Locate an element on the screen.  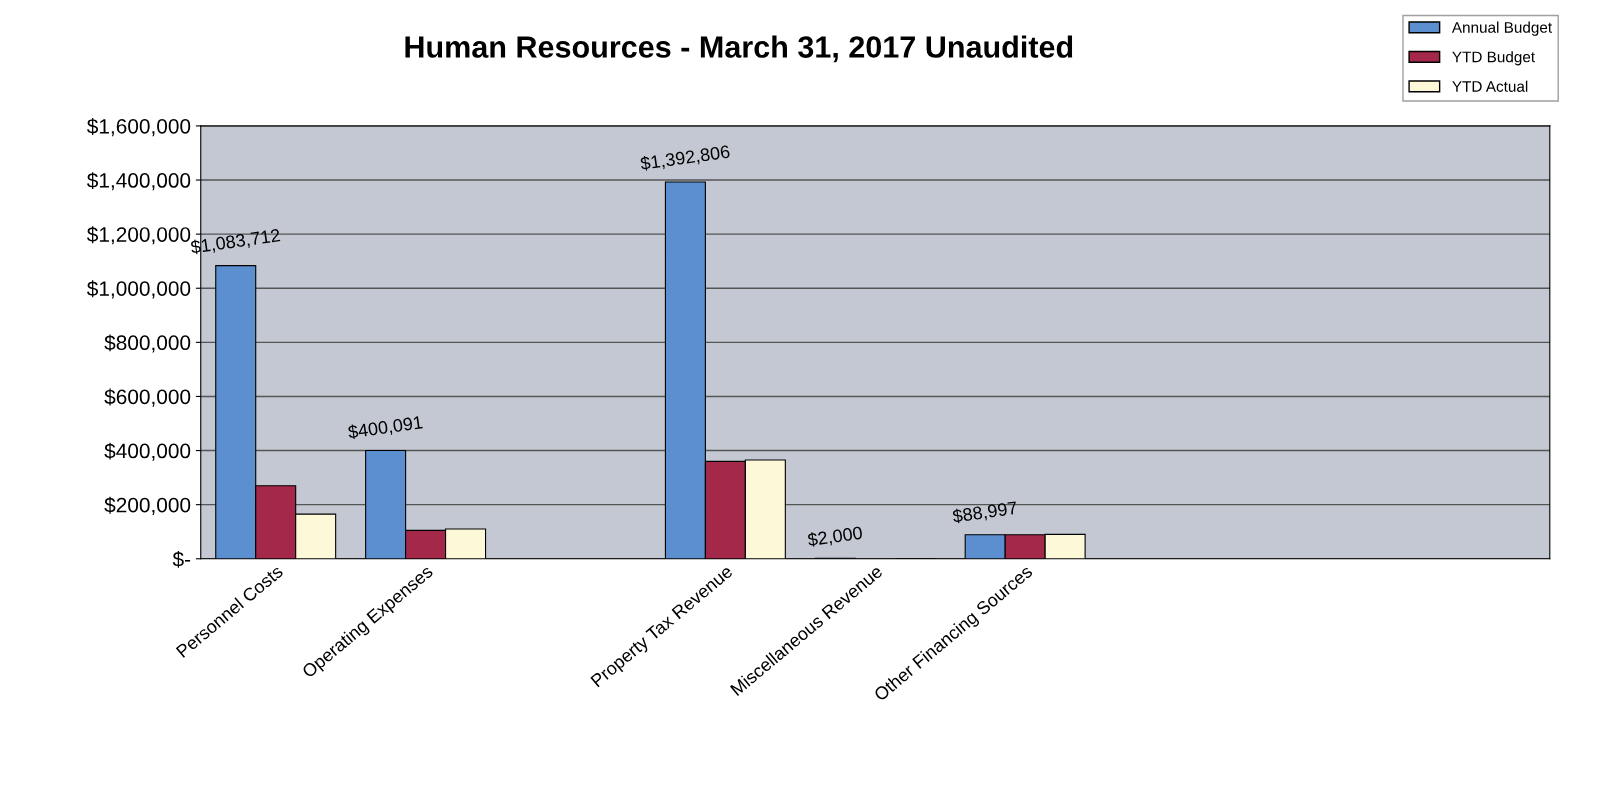
data-label: $400,091 is located at coordinates (385, 427).